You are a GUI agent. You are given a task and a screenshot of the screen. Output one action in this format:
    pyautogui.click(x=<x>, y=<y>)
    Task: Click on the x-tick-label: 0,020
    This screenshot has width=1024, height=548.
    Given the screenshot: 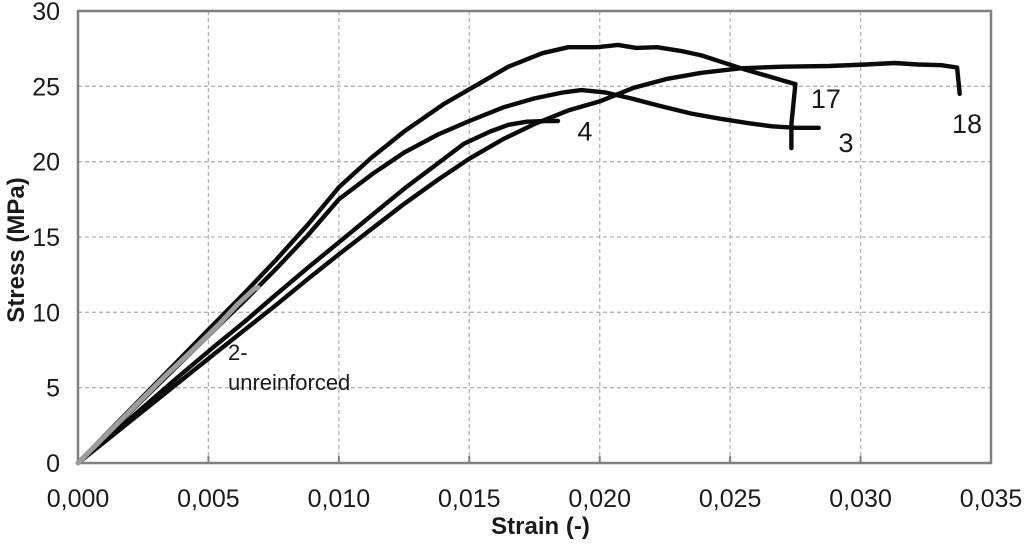 What is the action you would take?
    pyautogui.click(x=599, y=499)
    